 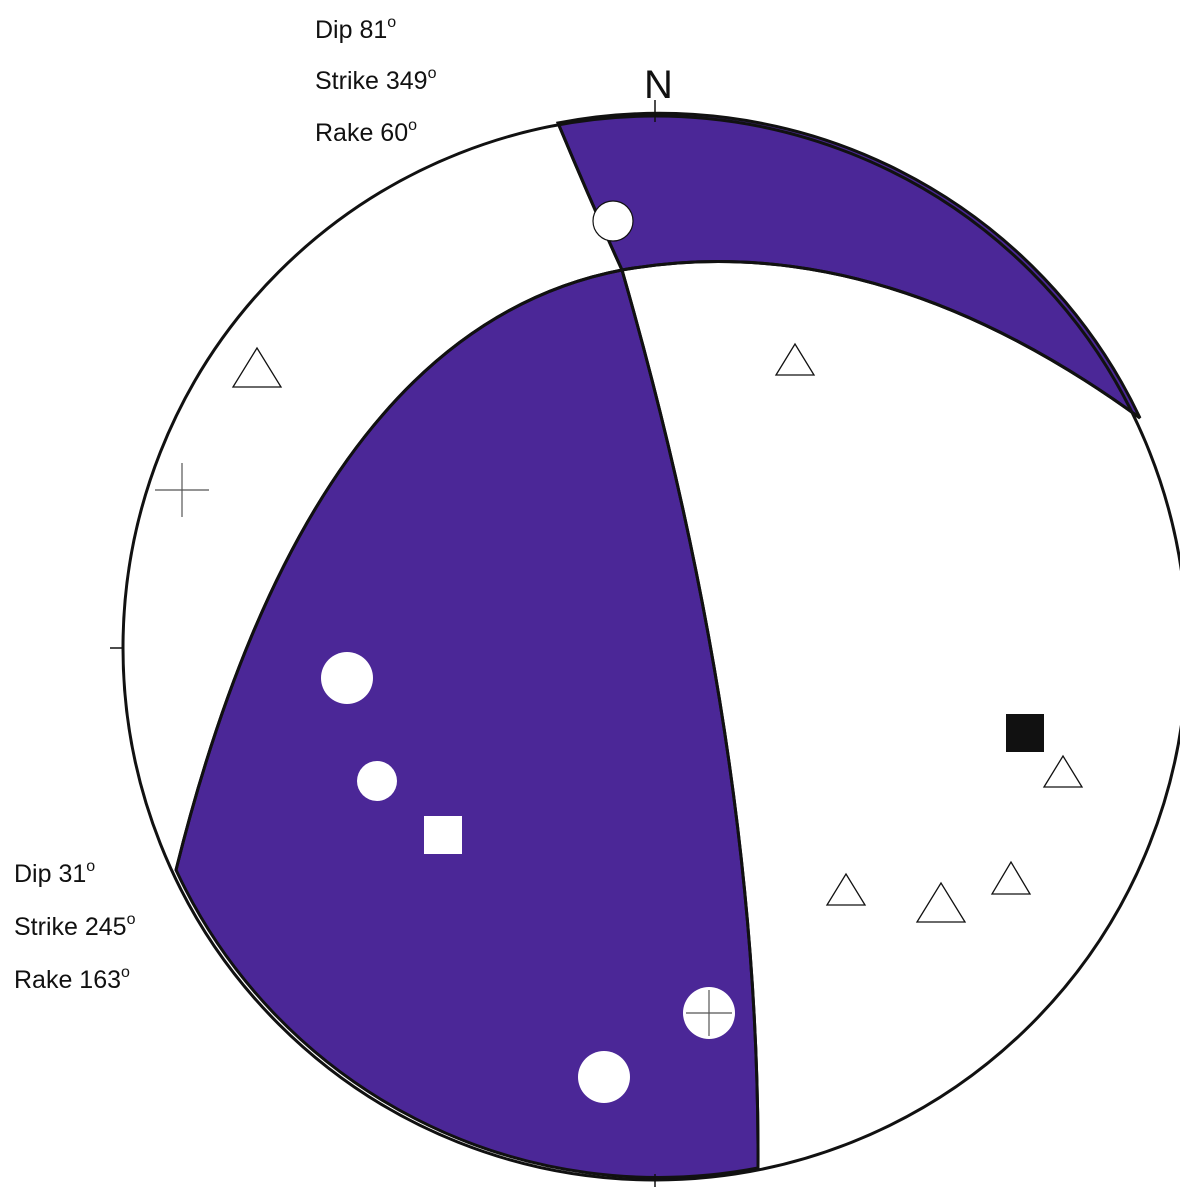 What do you see at coordinates (182, 490) in the screenshot?
I see `axis-cross-marker` at bounding box center [182, 490].